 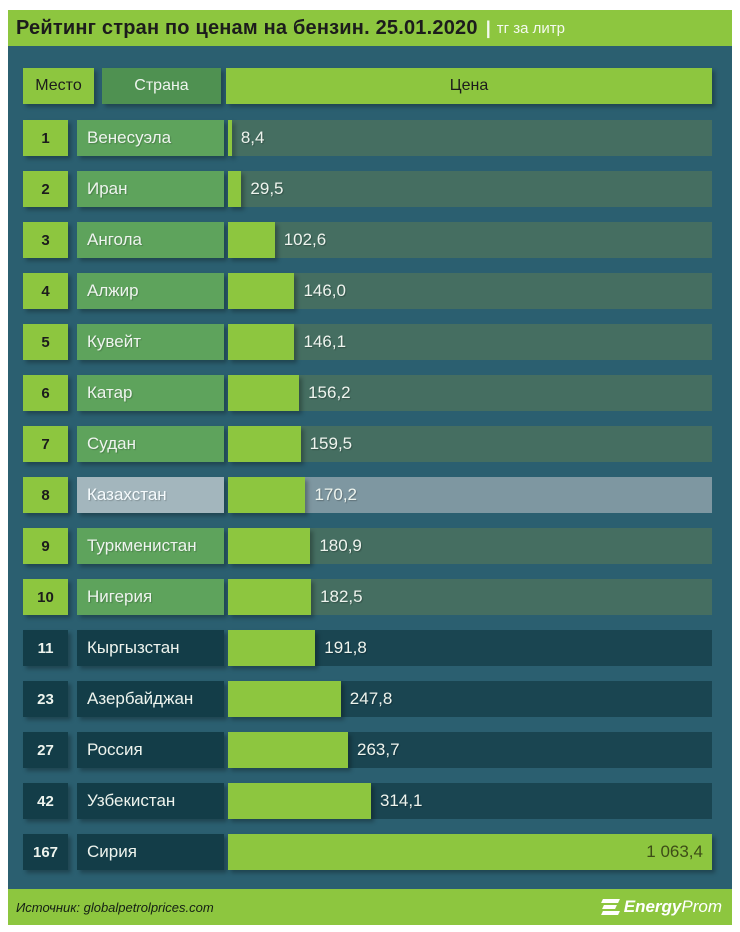 I want to click on table-row: 5 Кувейт 146,1, so click(x=377, y=342).